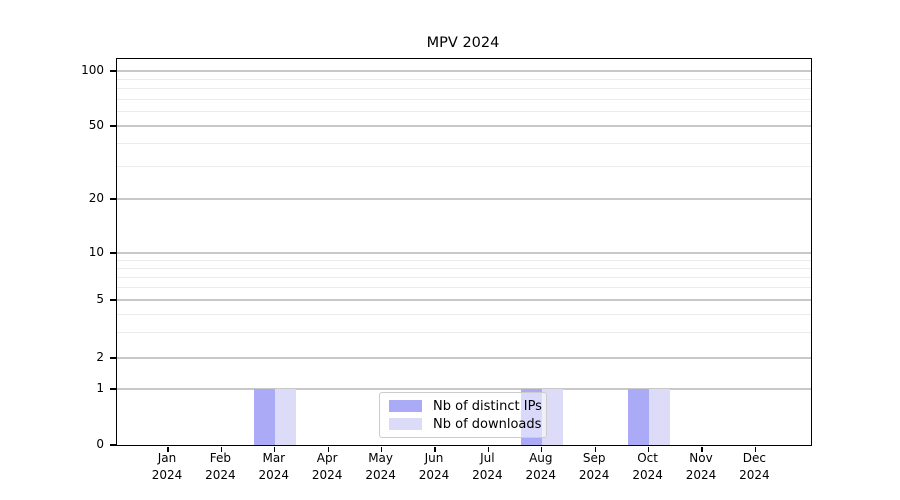 Image resolution: width=900 pixels, height=500 pixels. What do you see at coordinates (96, 198) in the screenshot?
I see `y-tick-label: 20` at bounding box center [96, 198].